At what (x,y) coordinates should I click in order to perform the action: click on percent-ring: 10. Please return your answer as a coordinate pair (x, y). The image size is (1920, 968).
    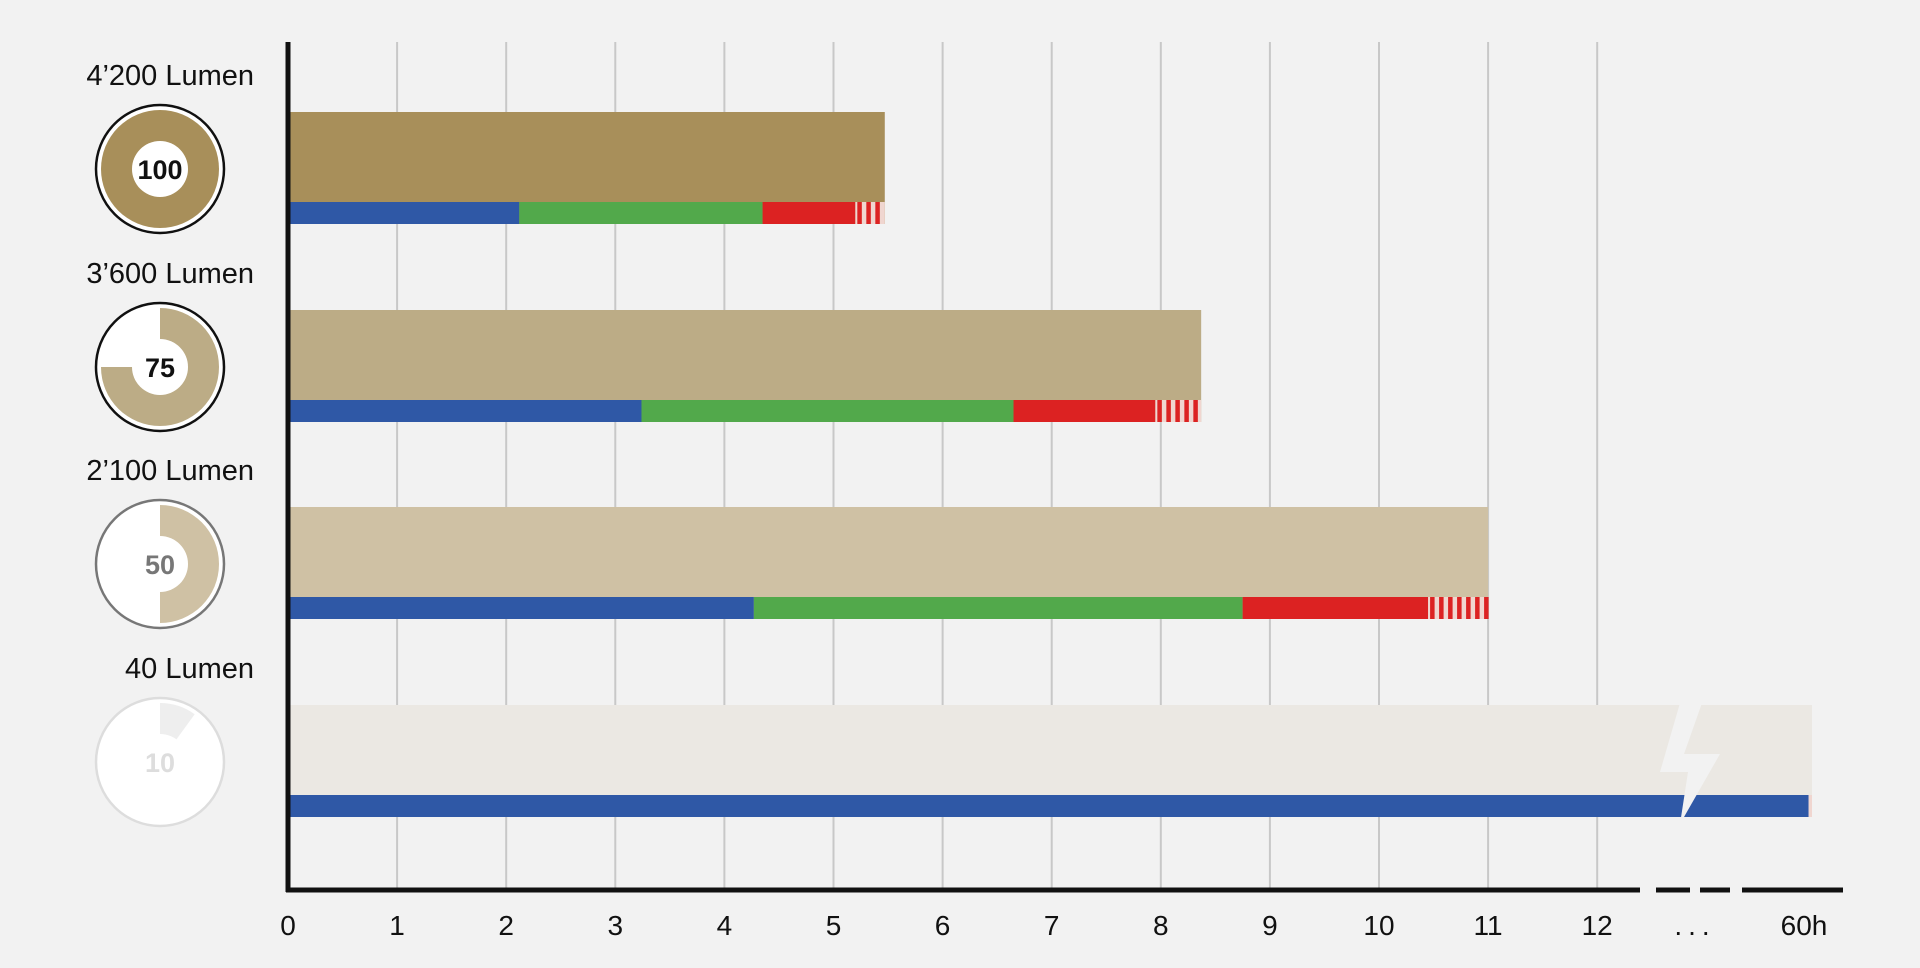
    Looking at the image, I should click on (160, 762).